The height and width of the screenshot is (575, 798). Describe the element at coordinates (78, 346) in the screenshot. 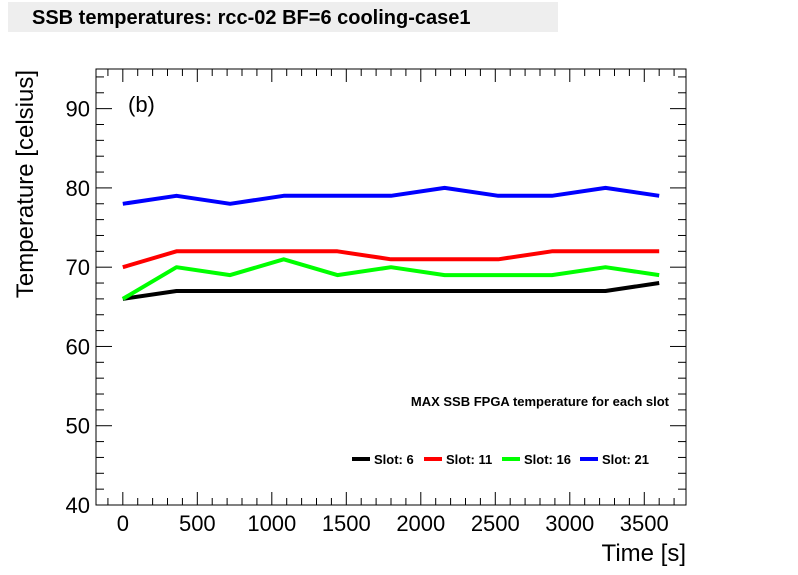

I see `y-tick-label: 60` at that location.